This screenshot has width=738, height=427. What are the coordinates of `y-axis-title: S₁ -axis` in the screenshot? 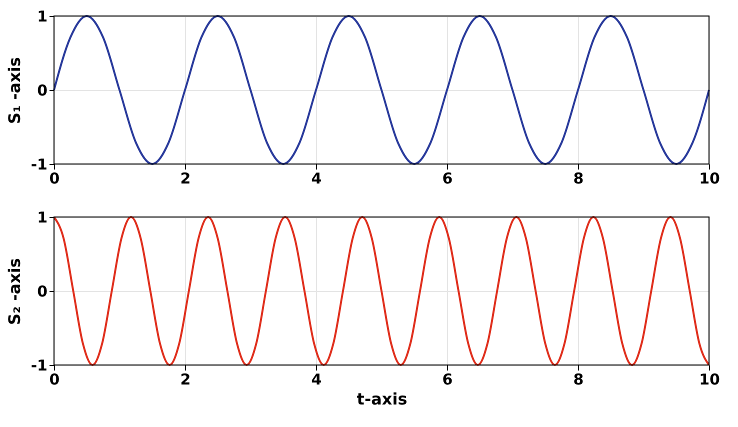 It's located at (14, 90).